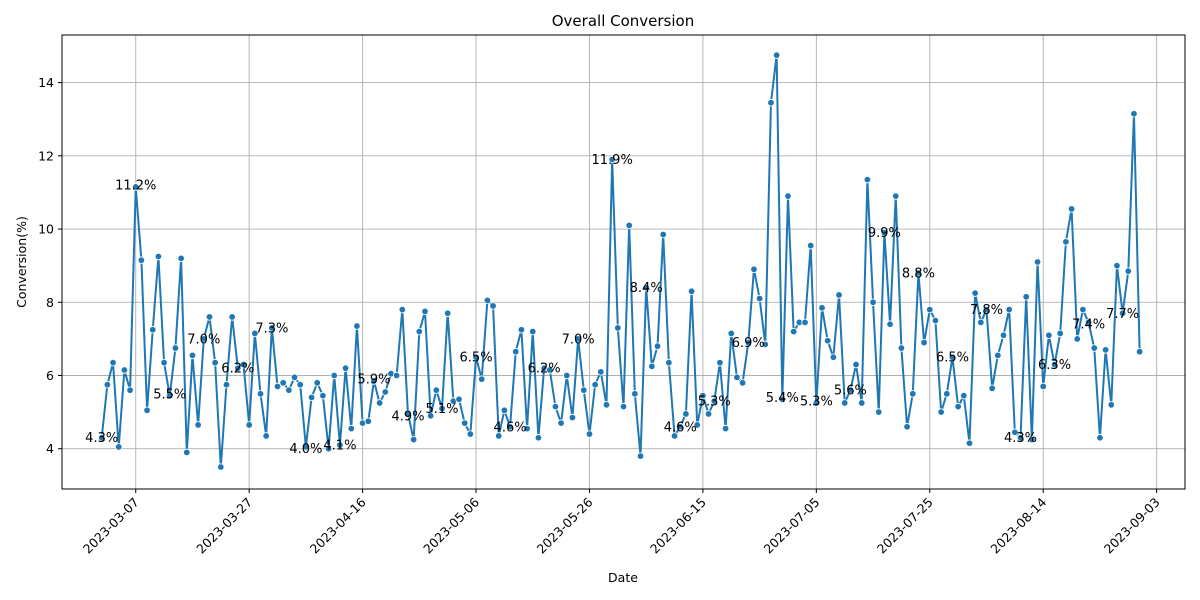  I want to click on data-label: 6.9%, so click(748, 343).